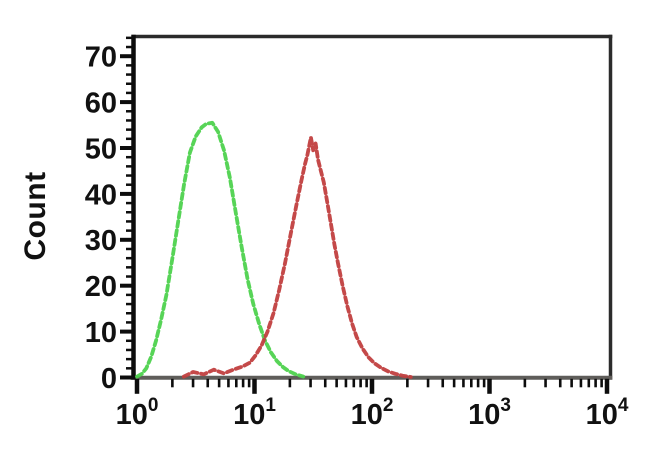 The height and width of the screenshot is (471, 650). I want to click on y-tick-label: 60, so click(101, 104).